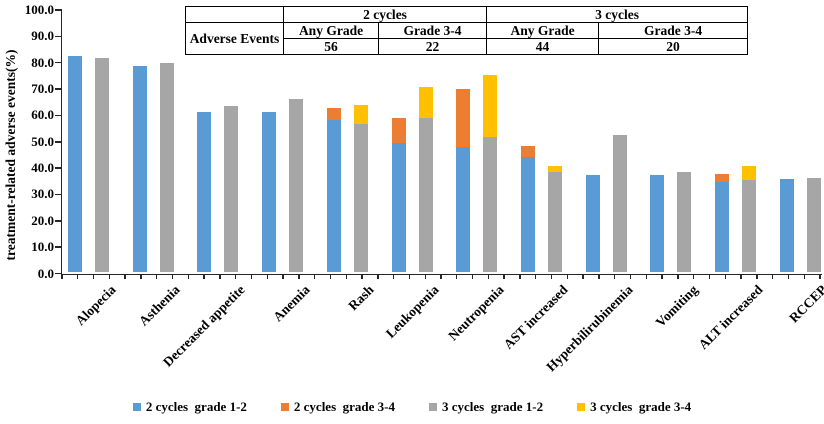  Describe the element at coordinates (543, 46) in the screenshot. I see `table-value: 44` at that location.